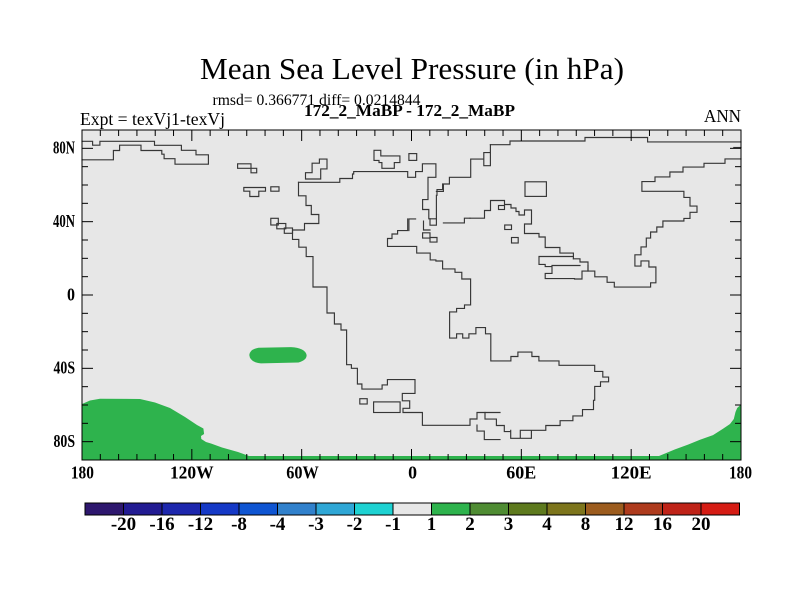 The image size is (800, 600). I want to click on svg-text: 4, so click(547, 524).